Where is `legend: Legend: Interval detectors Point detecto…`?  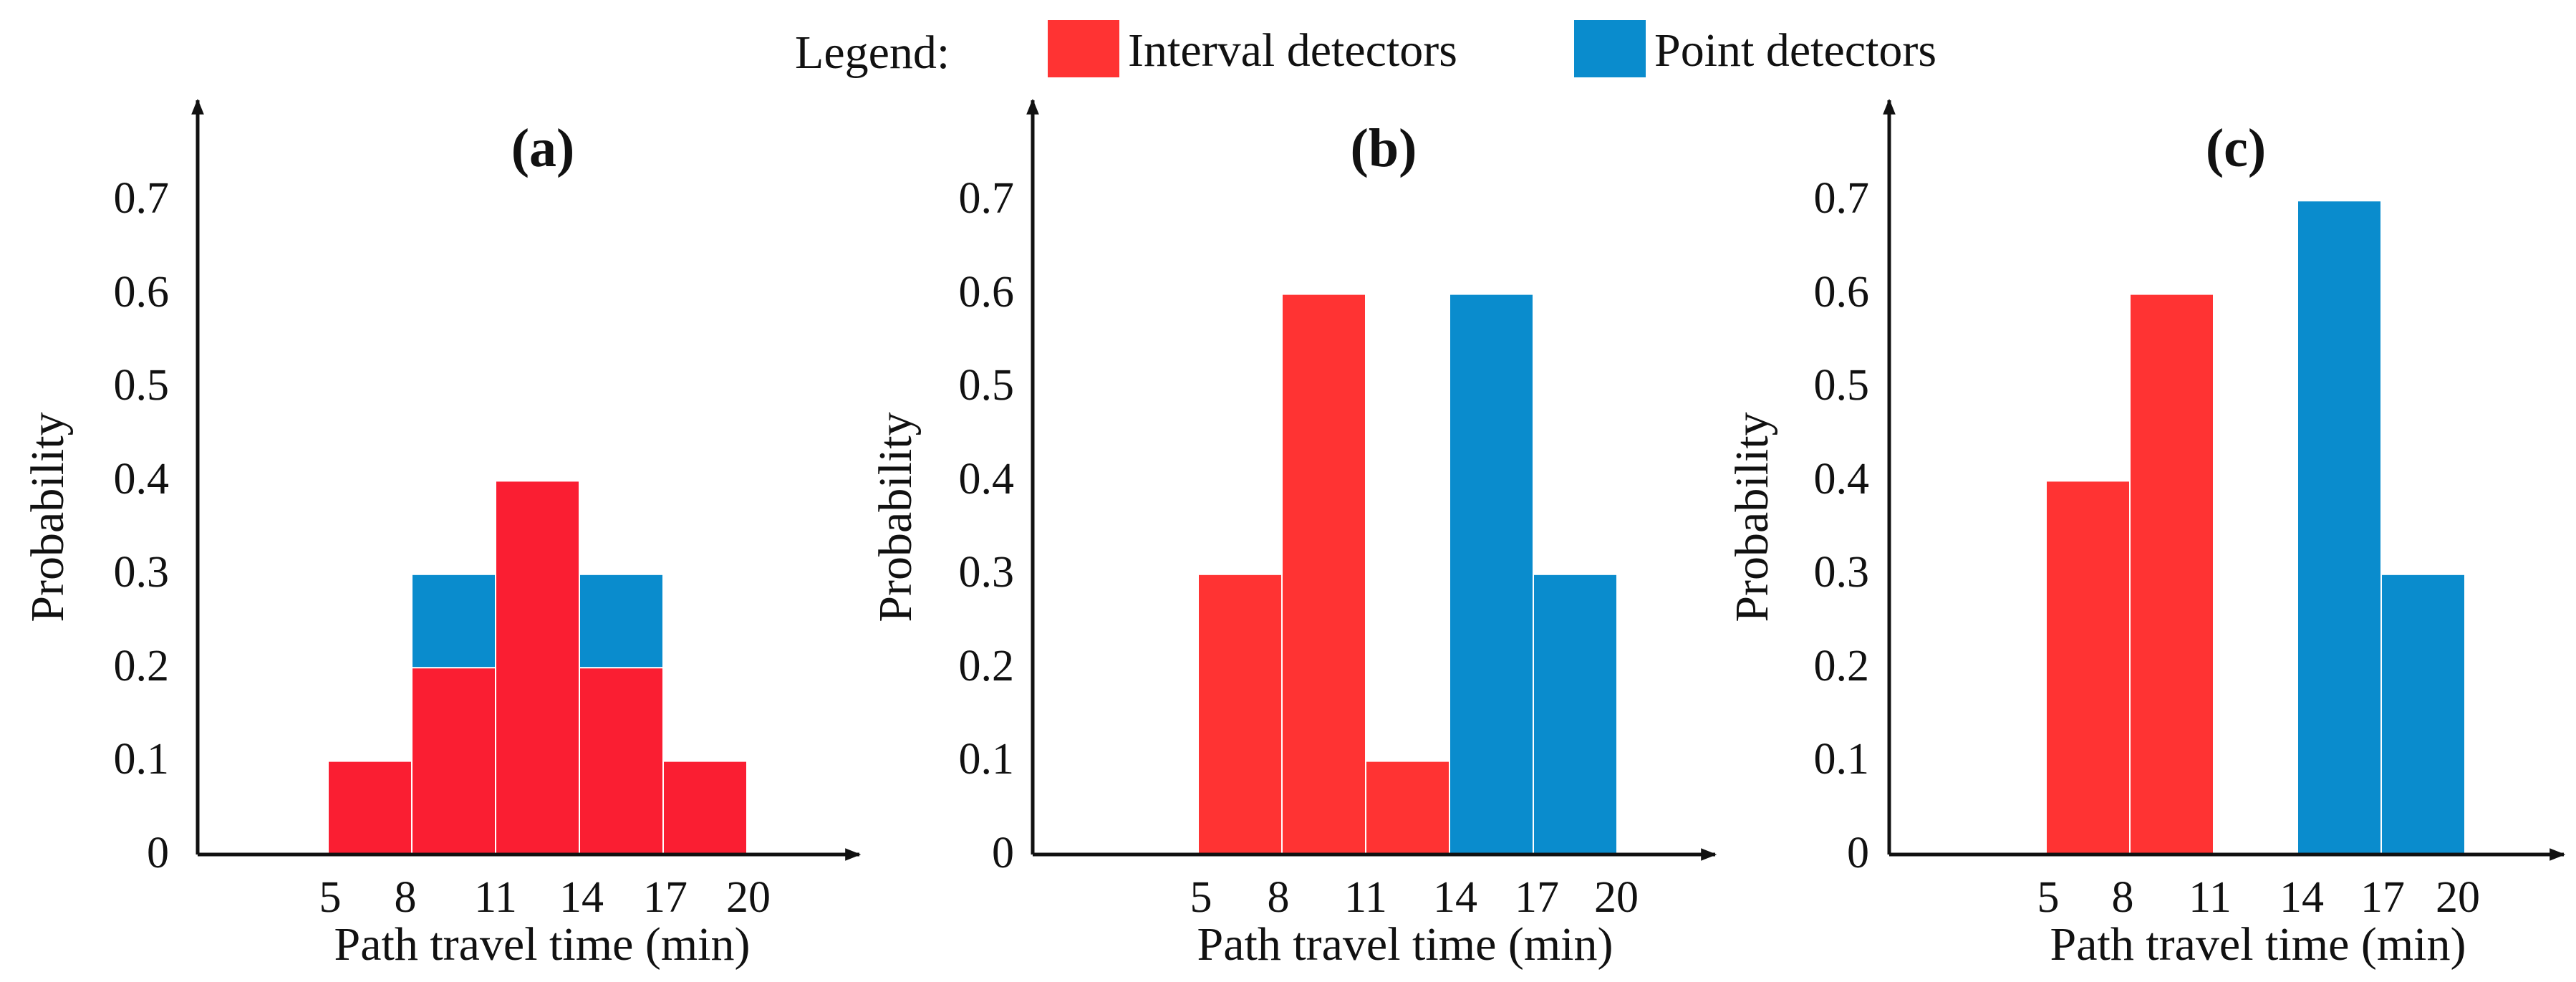
legend: Legend: Interval detectors Point detecto… is located at coordinates (1365, 50).